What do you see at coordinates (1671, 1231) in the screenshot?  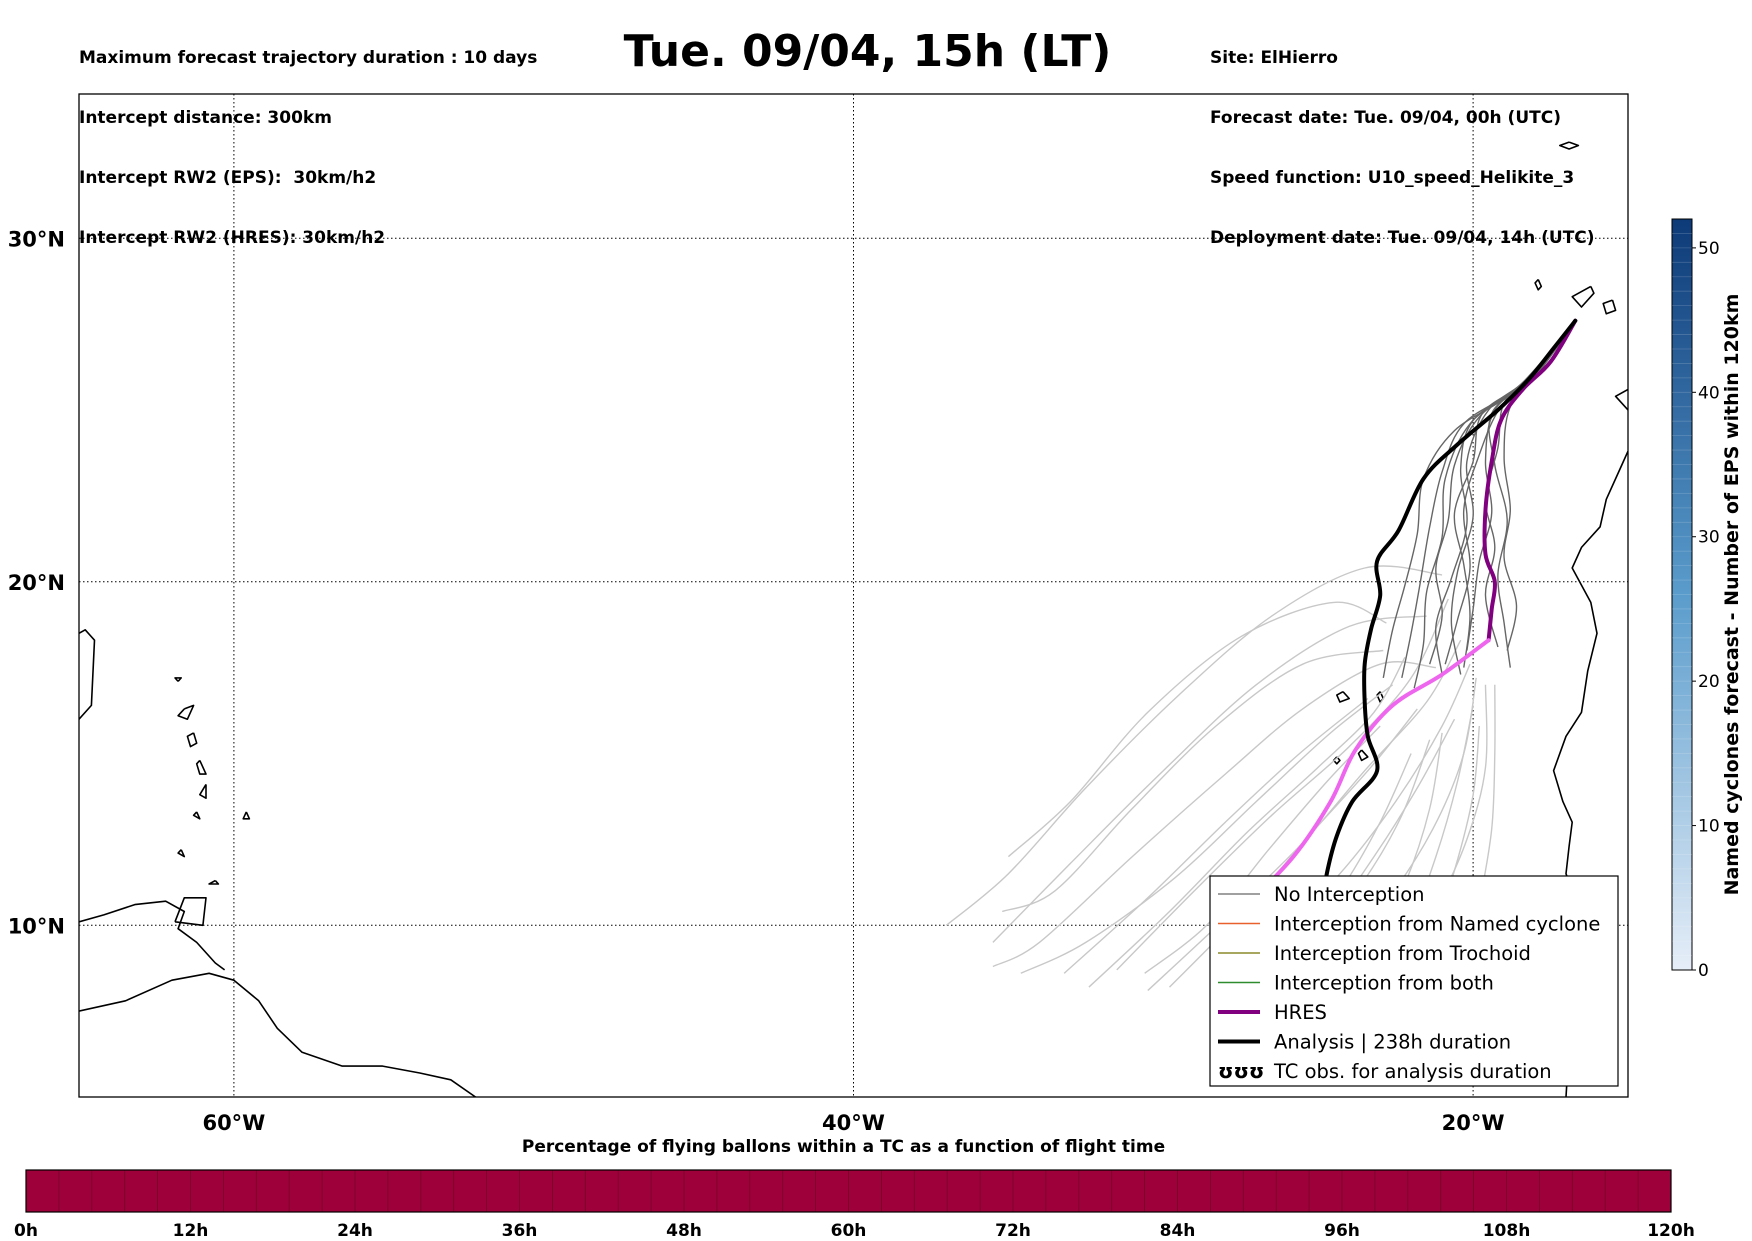 I see `colorbar-bottom-tick-label: 120h` at bounding box center [1671, 1231].